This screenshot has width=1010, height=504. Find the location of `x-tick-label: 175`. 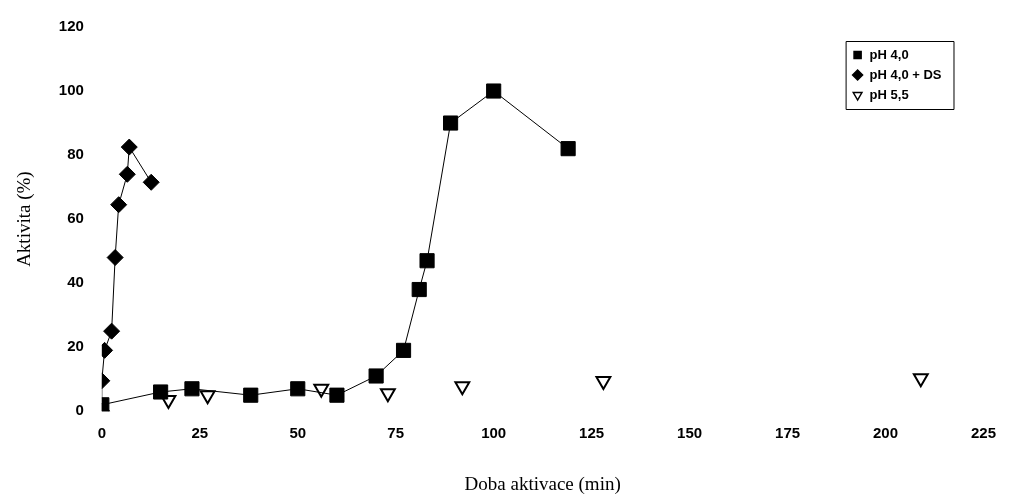

x-tick-label: 175 is located at coordinates (788, 433).